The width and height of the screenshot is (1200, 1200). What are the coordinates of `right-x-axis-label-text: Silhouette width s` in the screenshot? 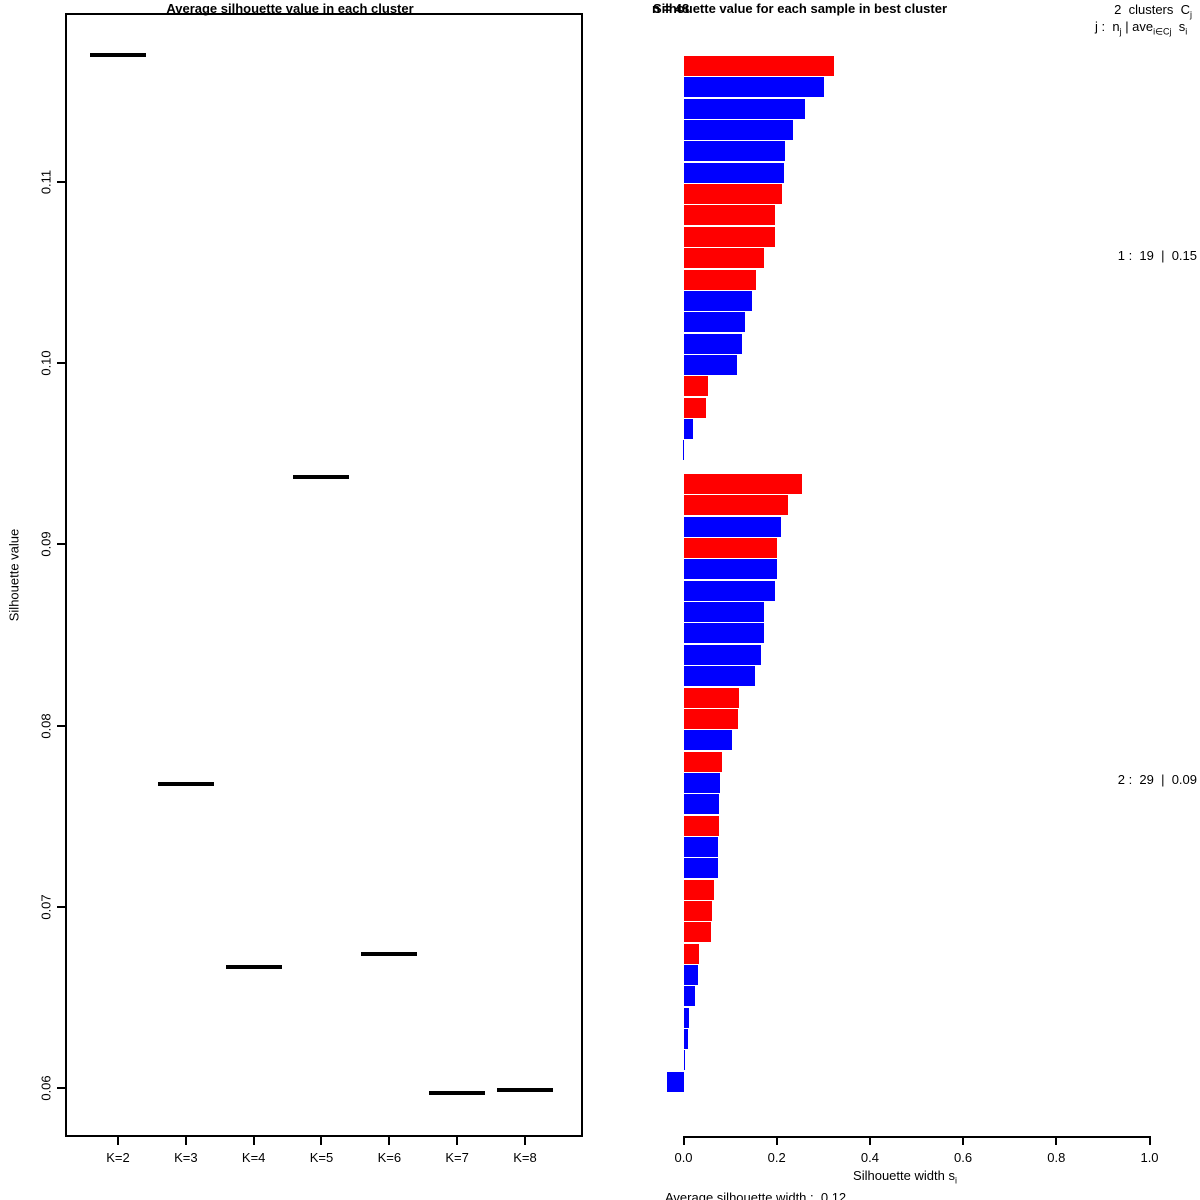 It's located at (904, 1175).